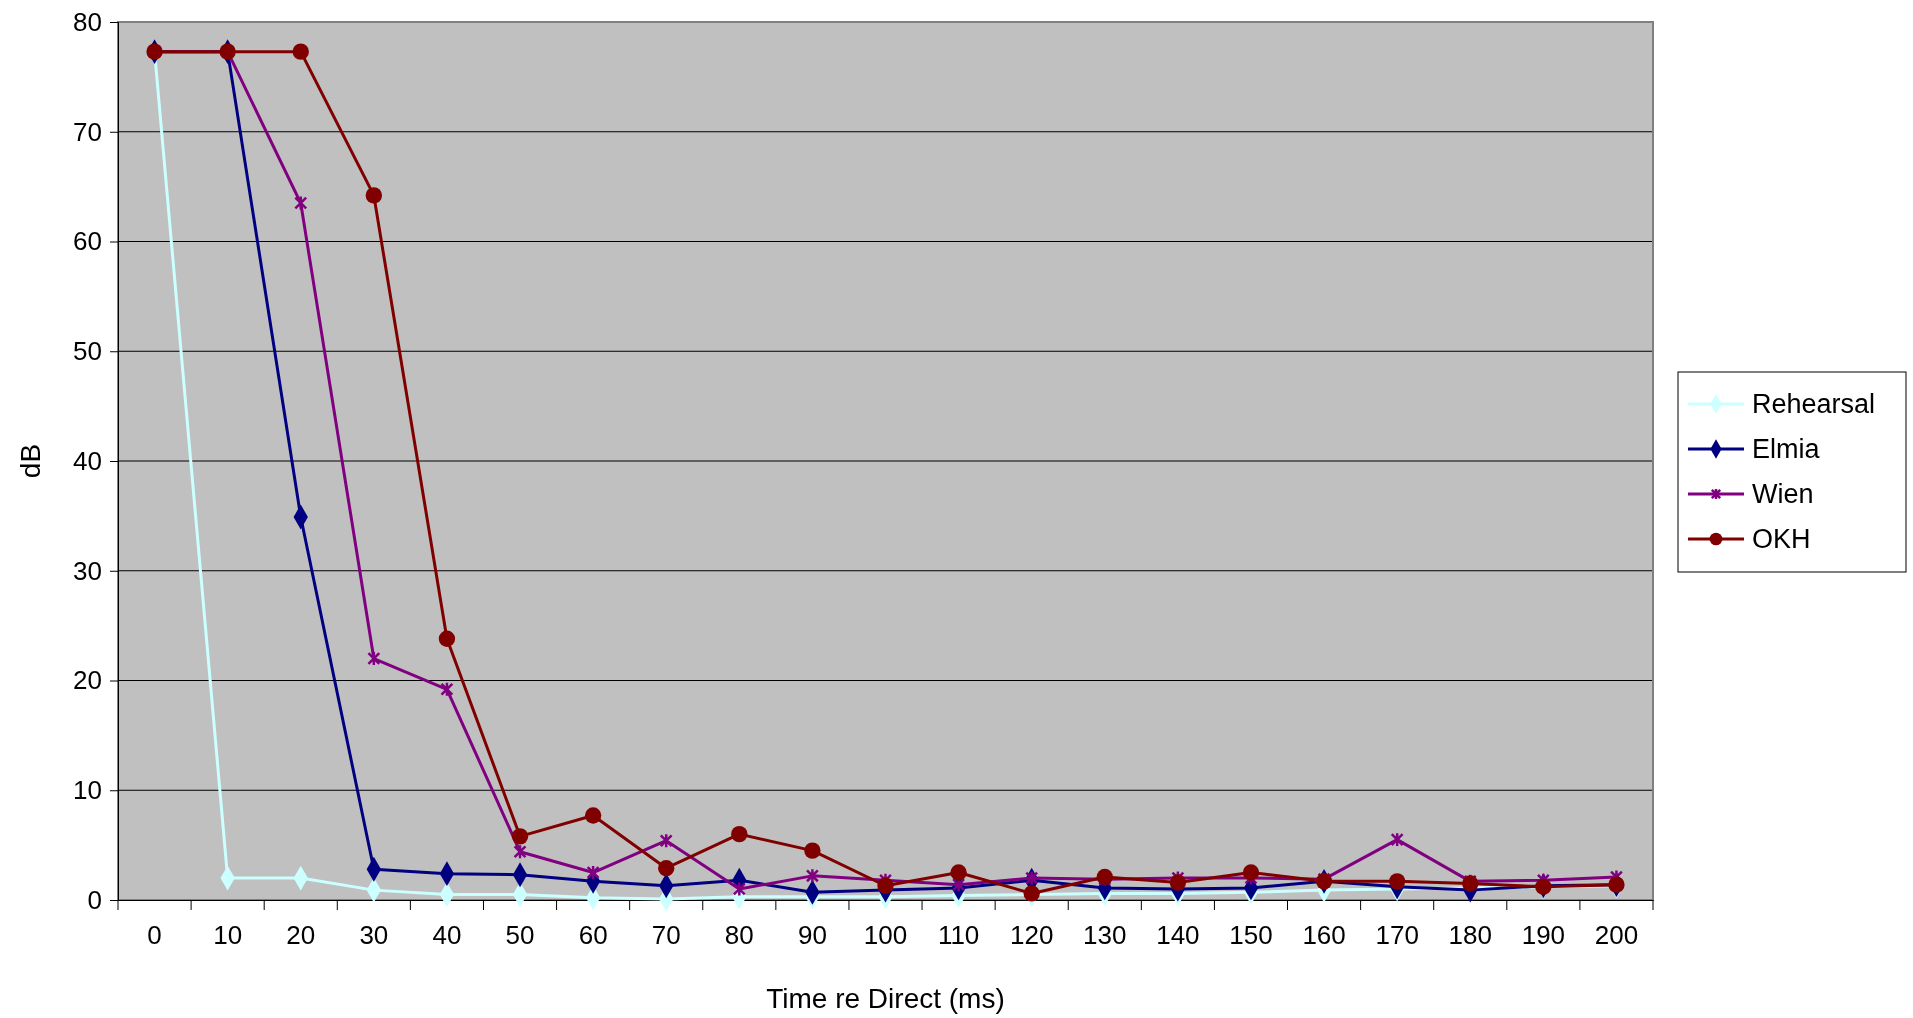 The width and height of the screenshot is (1913, 1018). I want to click on x-tick-label: 130, so click(1105, 935).